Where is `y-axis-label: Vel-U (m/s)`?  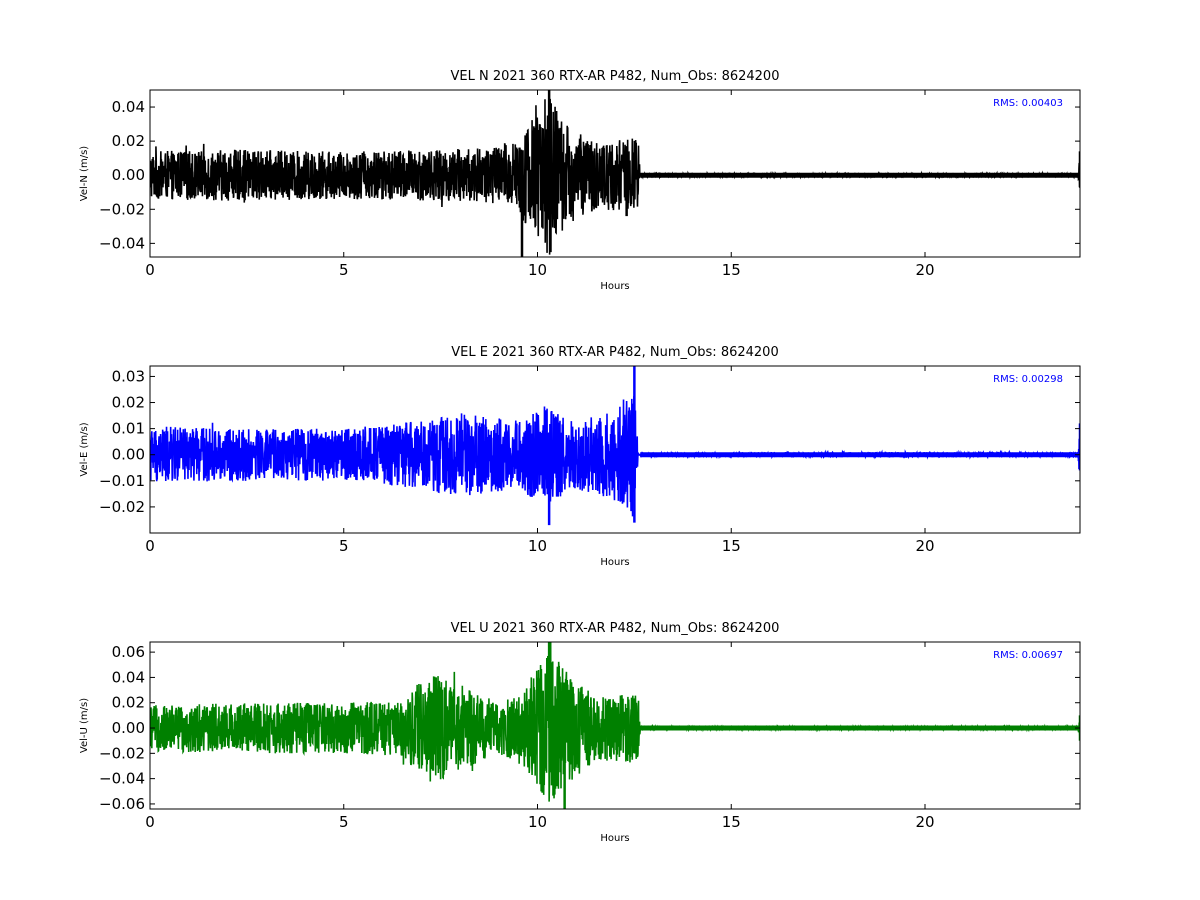 y-axis-label: Vel-U (m/s) is located at coordinates (84, 725).